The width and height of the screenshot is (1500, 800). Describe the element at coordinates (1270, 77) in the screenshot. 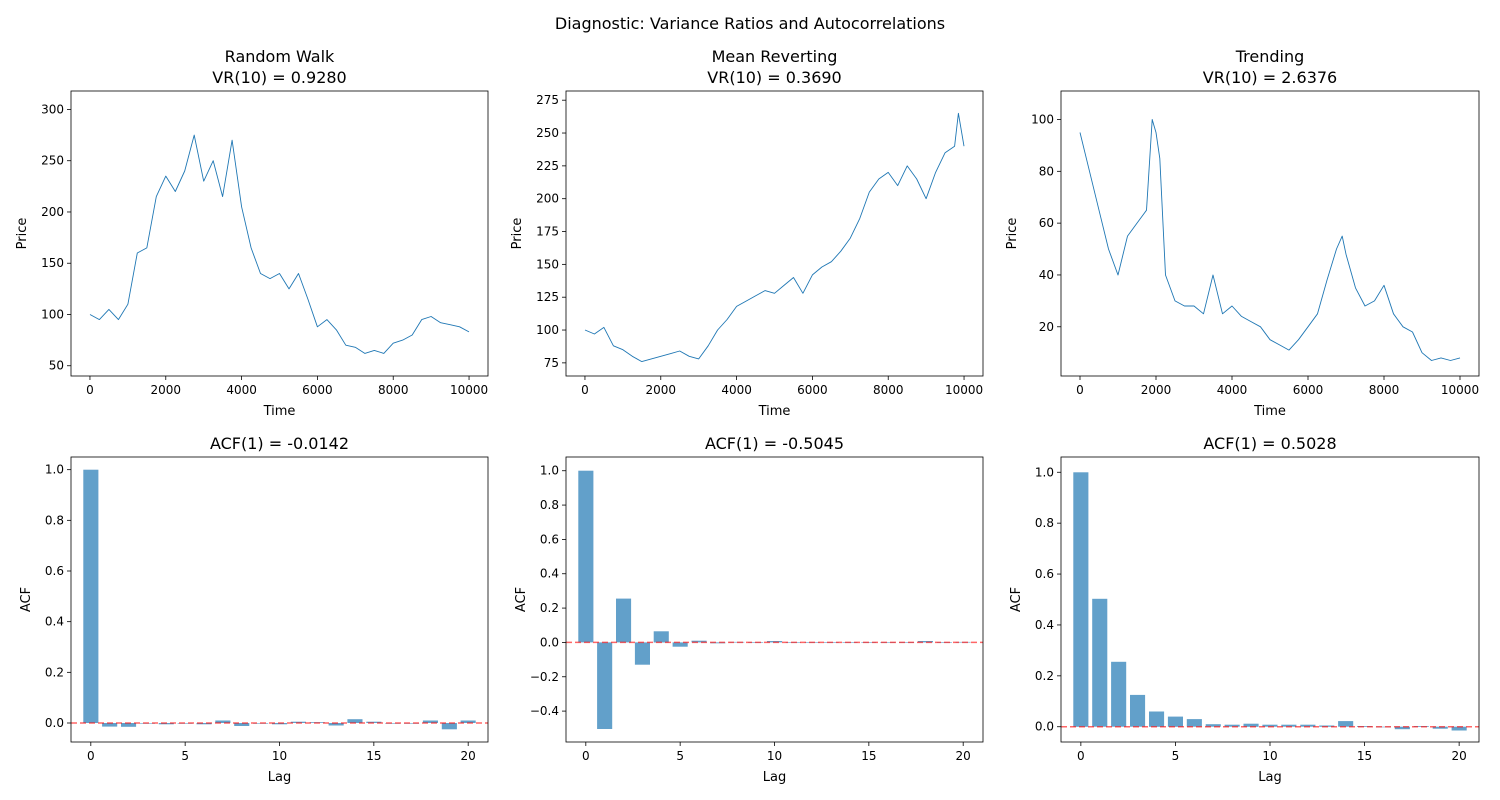

I see `subplot-subtitle: VR(10) = 2.6376` at that location.